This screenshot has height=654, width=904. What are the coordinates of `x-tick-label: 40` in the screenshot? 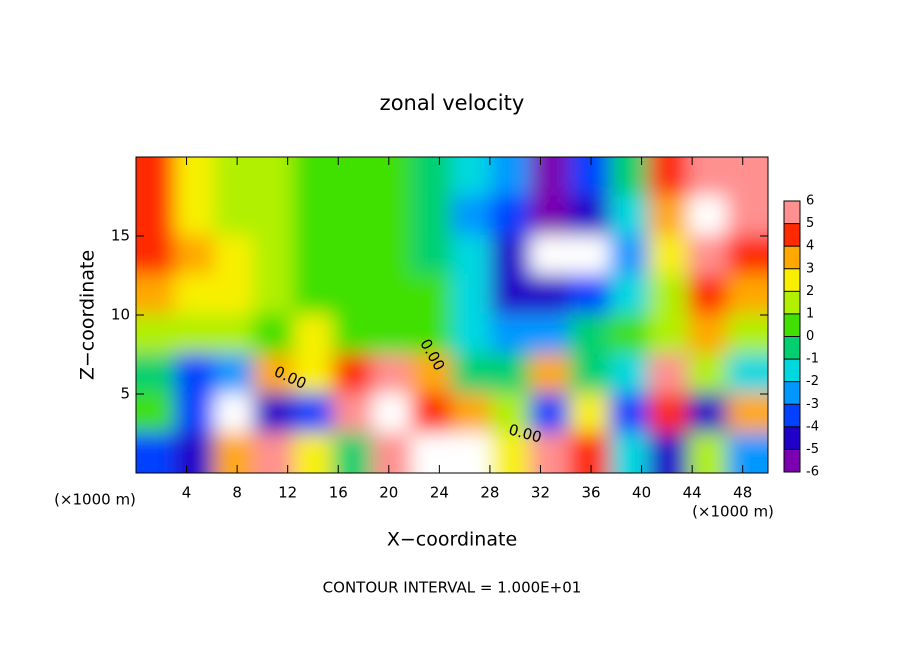 It's located at (641, 493).